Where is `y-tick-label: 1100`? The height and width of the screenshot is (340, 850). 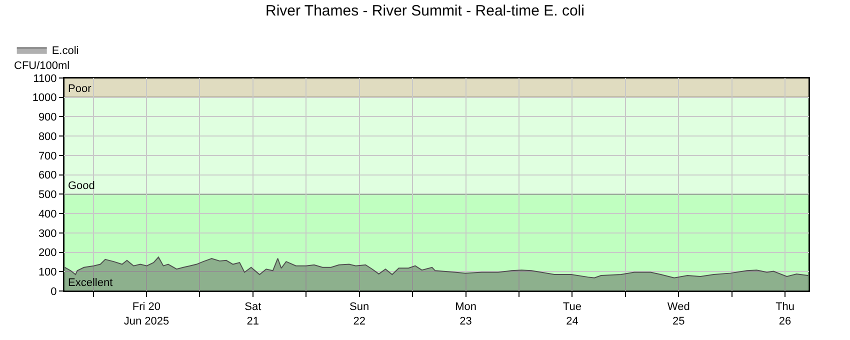
y-tick-label: 1100 is located at coordinates (45, 78).